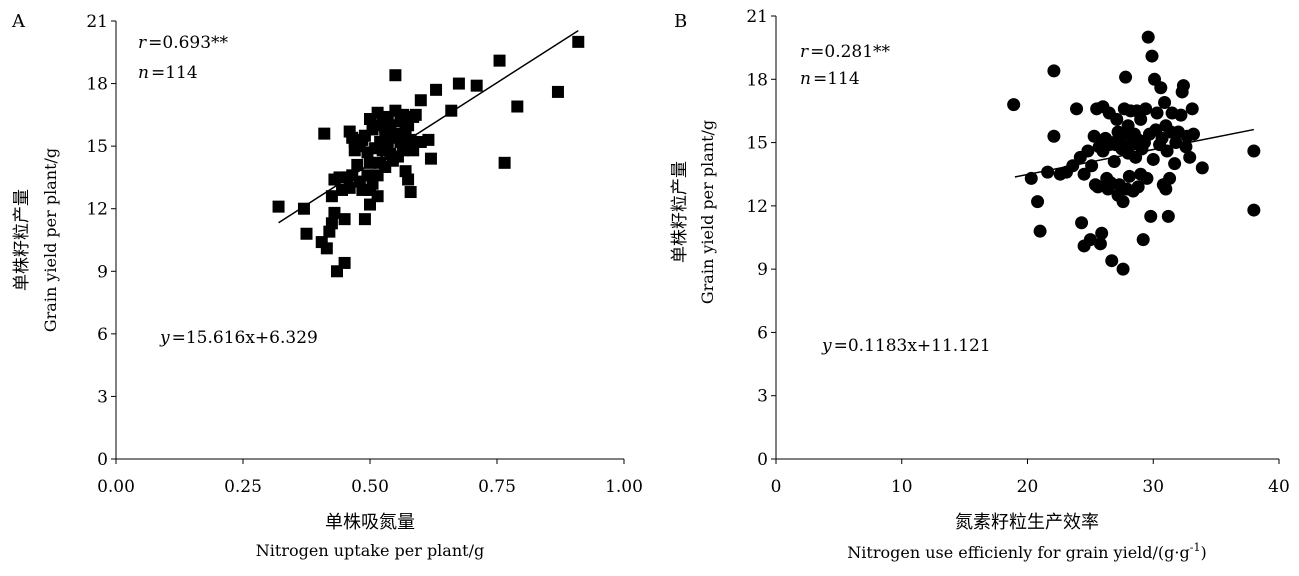 The height and width of the screenshot is (576, 1299). What do you see at coordinates (680, 212) in the screenshot?
I see `panel-b-ylabel-zh: 单株籽粒产量` at bounding box center [680, 212].